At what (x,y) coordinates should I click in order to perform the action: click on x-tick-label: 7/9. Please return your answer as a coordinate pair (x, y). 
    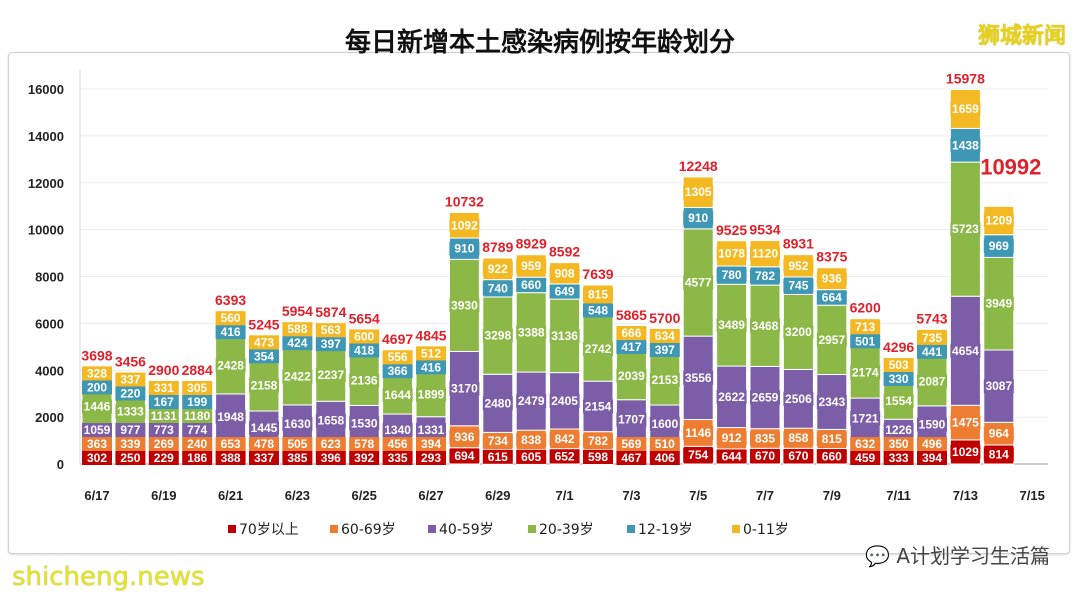
    Looking at the image, I should click on (832, 495).